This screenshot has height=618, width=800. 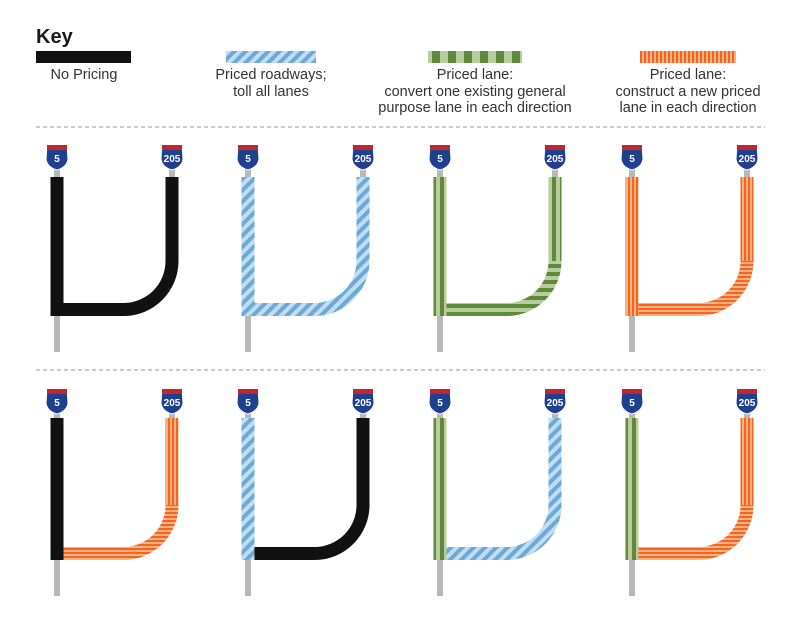 I want to click on key-item-toll: Priced roadways; toll all lanes, so click(x=271, y=75).